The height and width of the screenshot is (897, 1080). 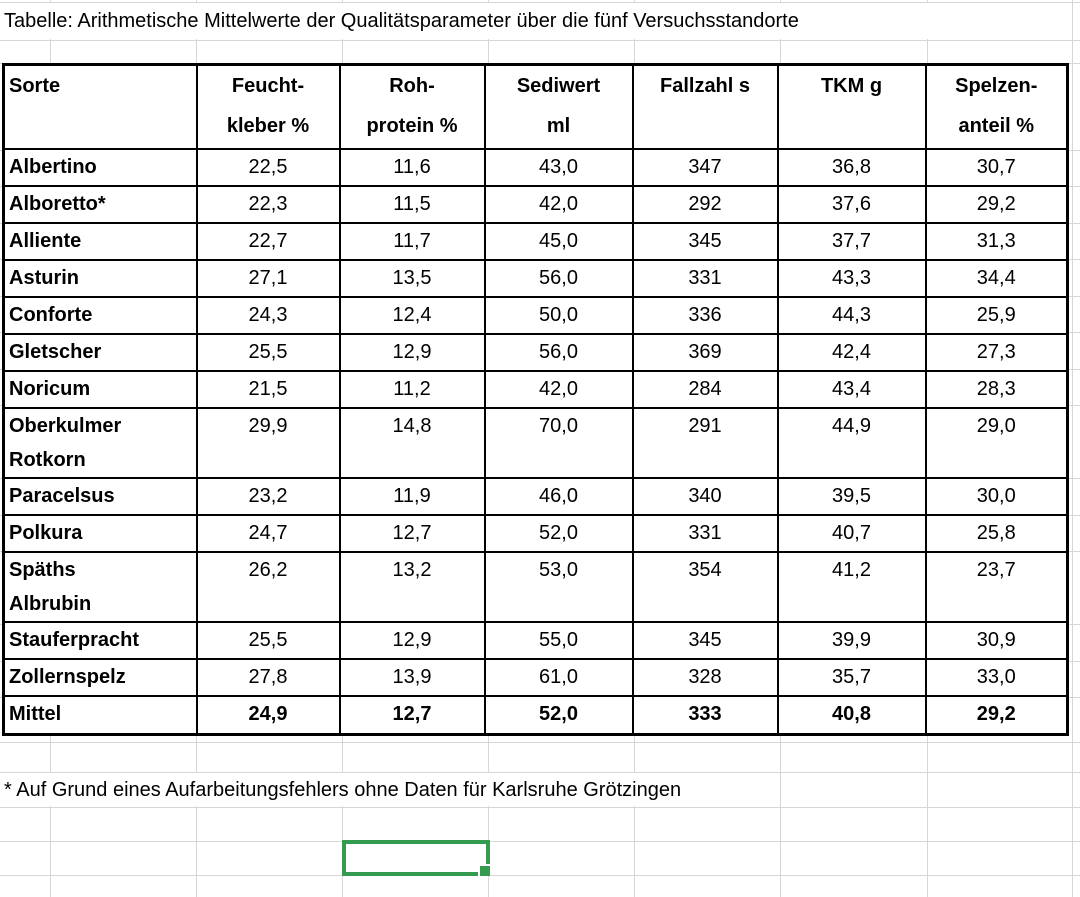 What do you see at coordinates (412, 106) in the screenshot?
I see `column-header: Roh- protein %` at bounding box center [412, 106].